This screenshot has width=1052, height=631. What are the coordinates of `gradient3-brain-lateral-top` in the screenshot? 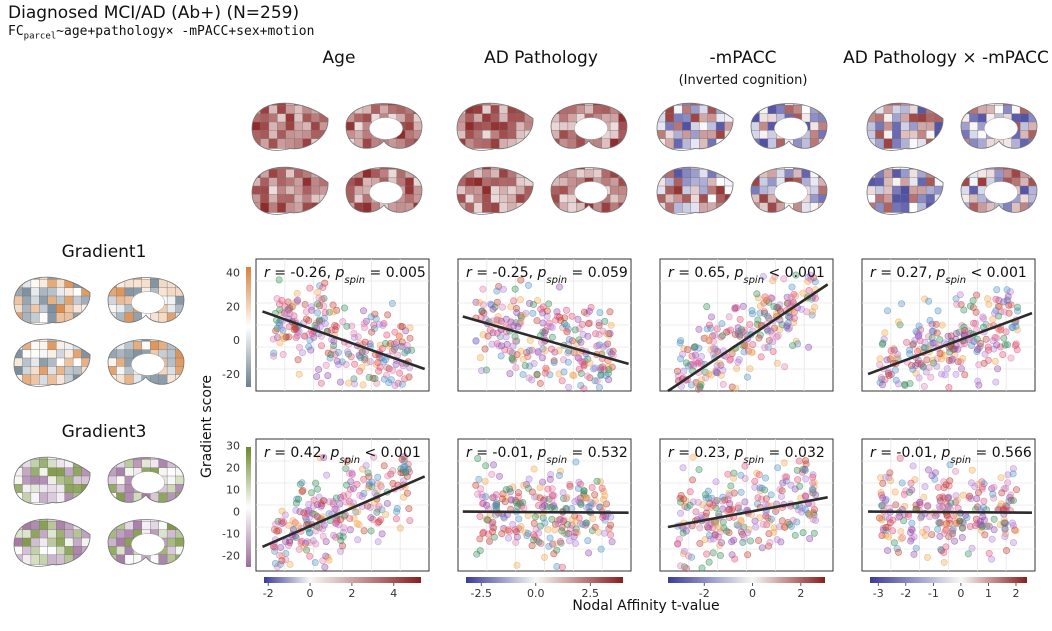 It's located at (52, 480).